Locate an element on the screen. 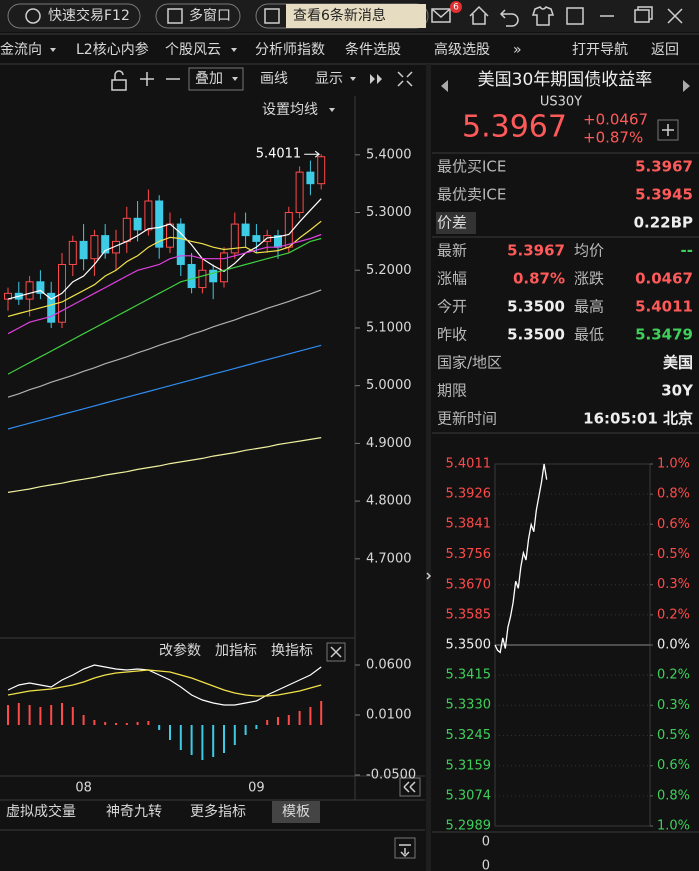  menu-item: 个股风云 is located at coordinates (193, 50).